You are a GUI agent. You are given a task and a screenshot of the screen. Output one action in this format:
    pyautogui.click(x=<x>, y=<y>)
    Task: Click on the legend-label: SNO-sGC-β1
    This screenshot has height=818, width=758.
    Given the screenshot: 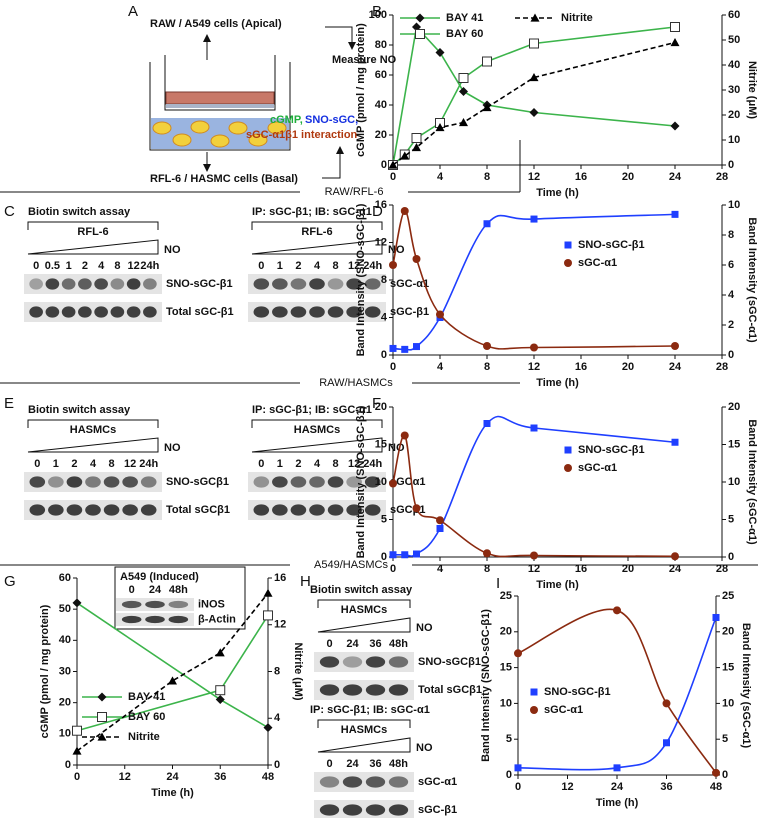 What is the action you would take?
    pyautogui.click(x=577, y=692)
    